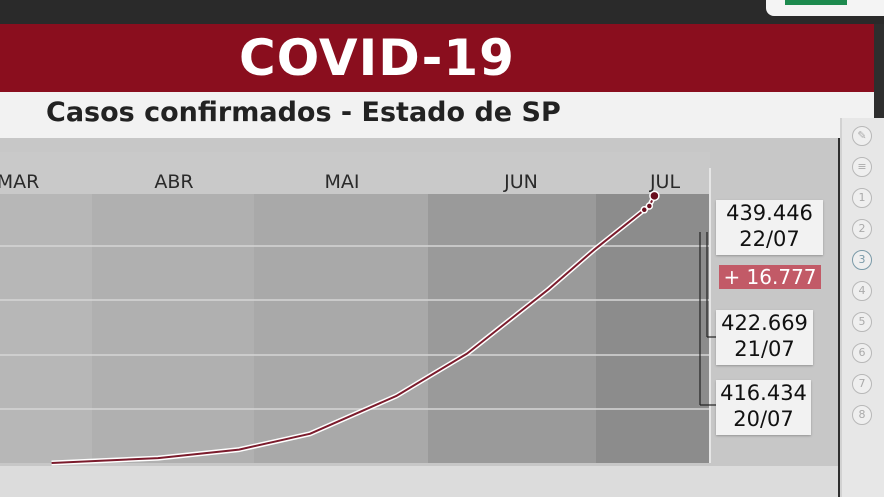  Describe the element at coordinates (520, 182) in the screenshot. I see `x-tick-label: JUN` at that location.